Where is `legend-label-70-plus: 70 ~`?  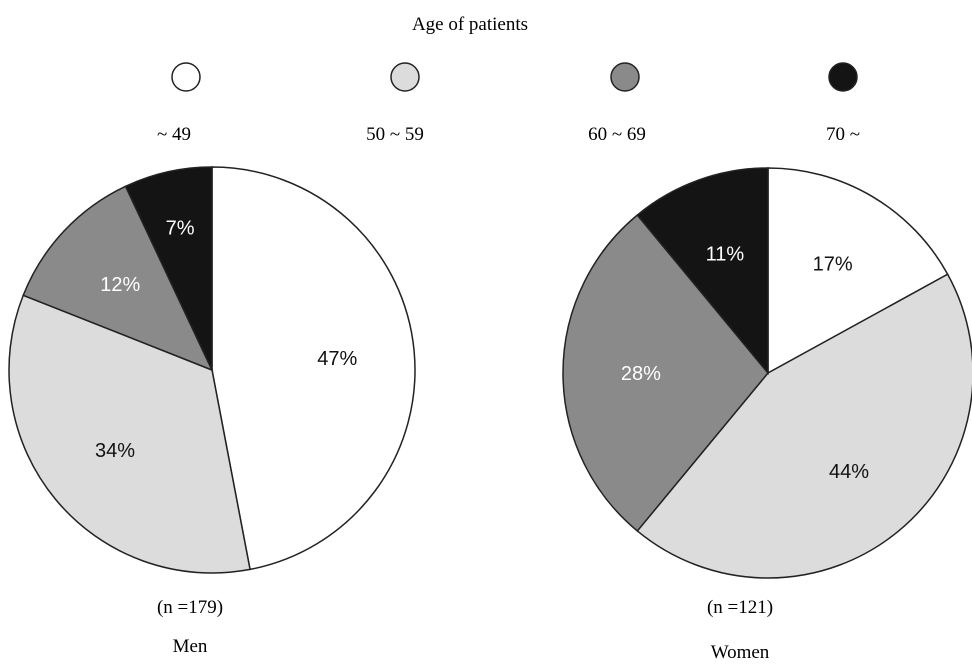 legend-label-70-plus: 70 ~ is located at coordinates (843, 134).